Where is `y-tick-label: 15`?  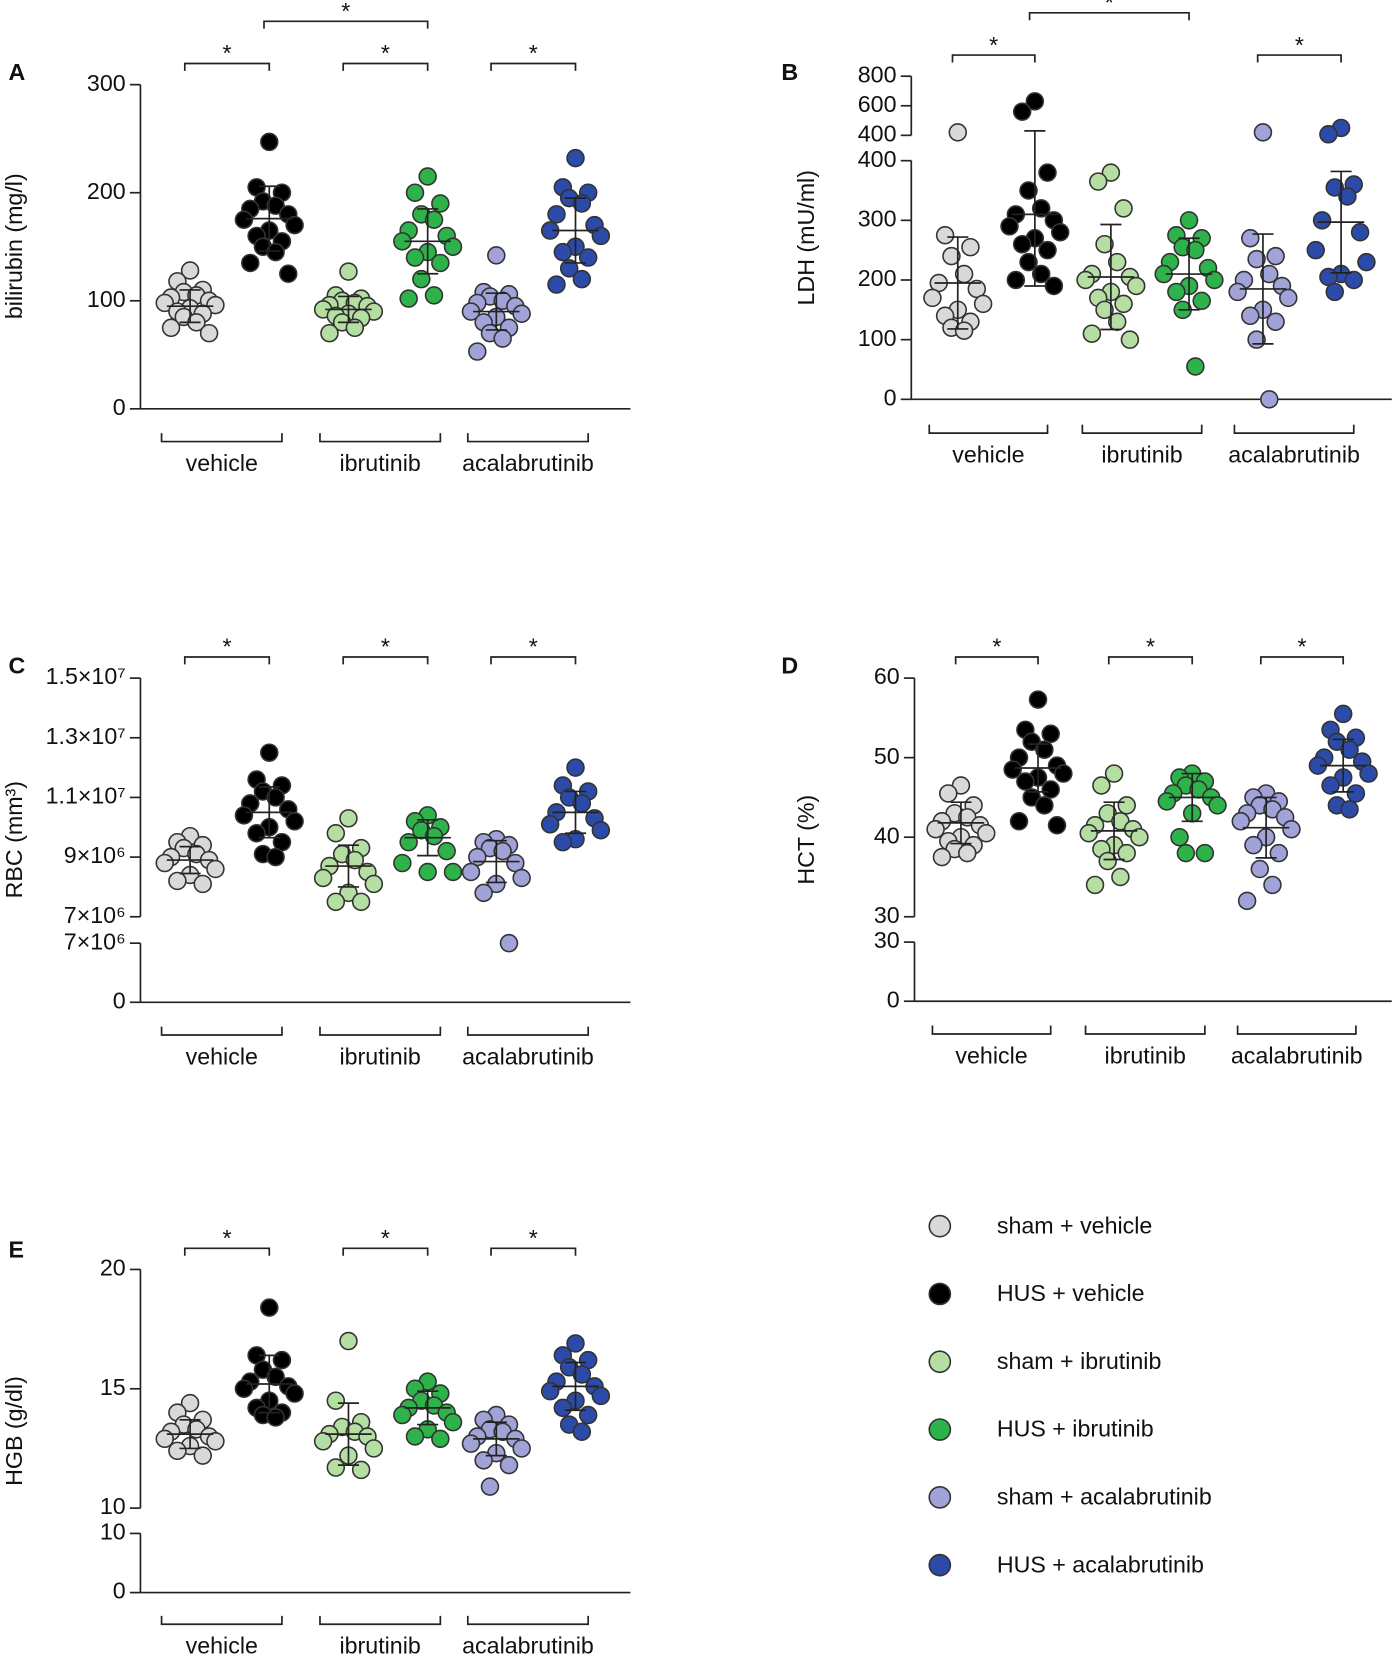 y-tick-label: 15 is located at coordinates (113, 1387).